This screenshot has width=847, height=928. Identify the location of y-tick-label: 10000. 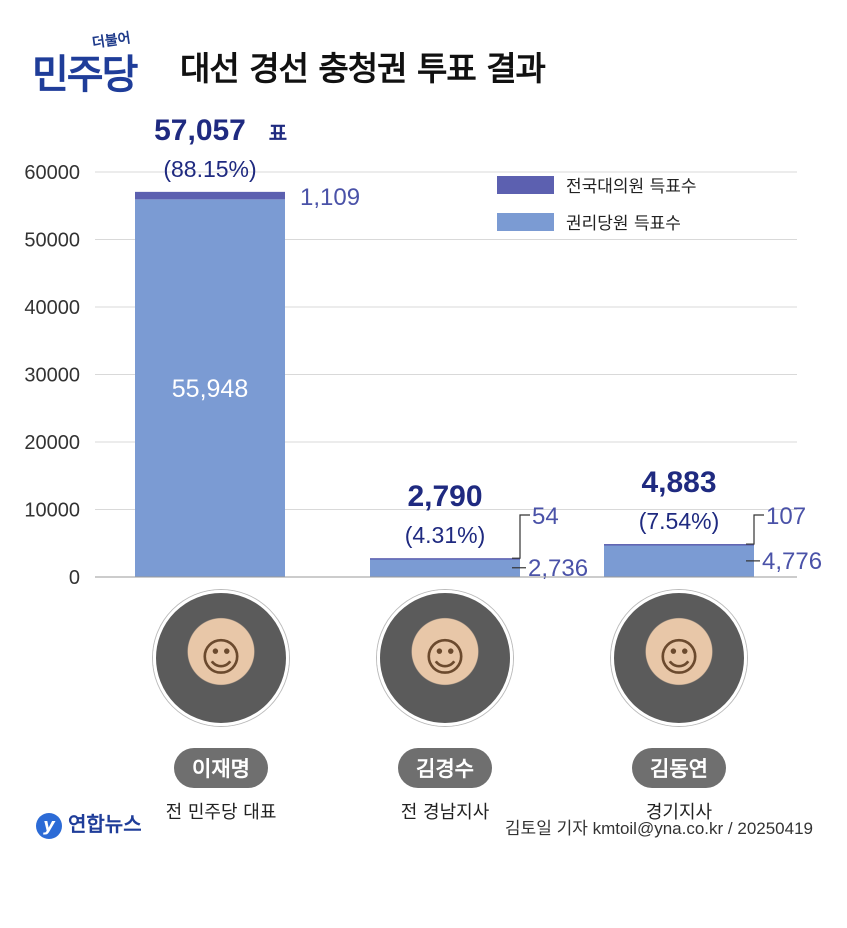
(52, 511).